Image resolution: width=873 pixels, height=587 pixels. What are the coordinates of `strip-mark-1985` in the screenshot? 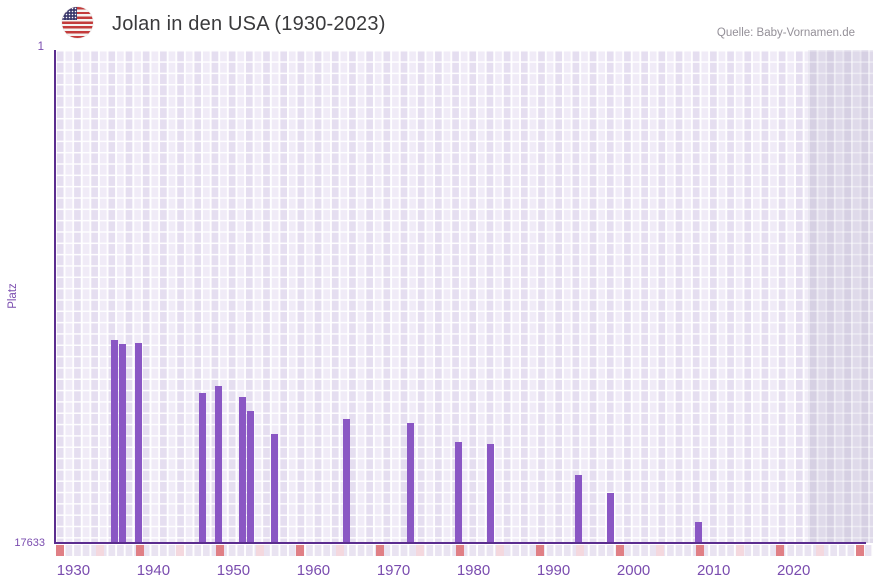 It's located at (499, 550).